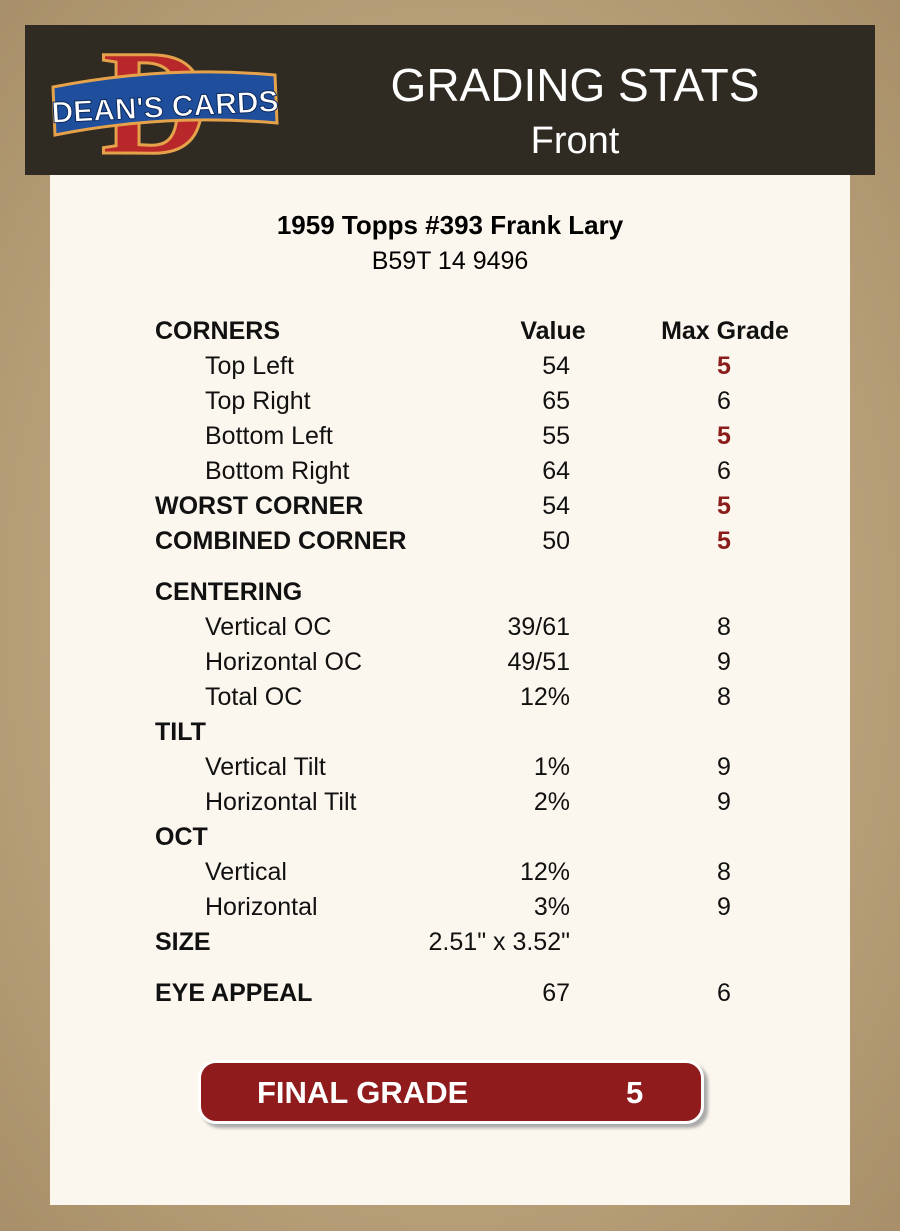  What do you see at coordinates (553, 331) in the screenshot?
I see `column-header: Value` at bounding box center [553, 331].